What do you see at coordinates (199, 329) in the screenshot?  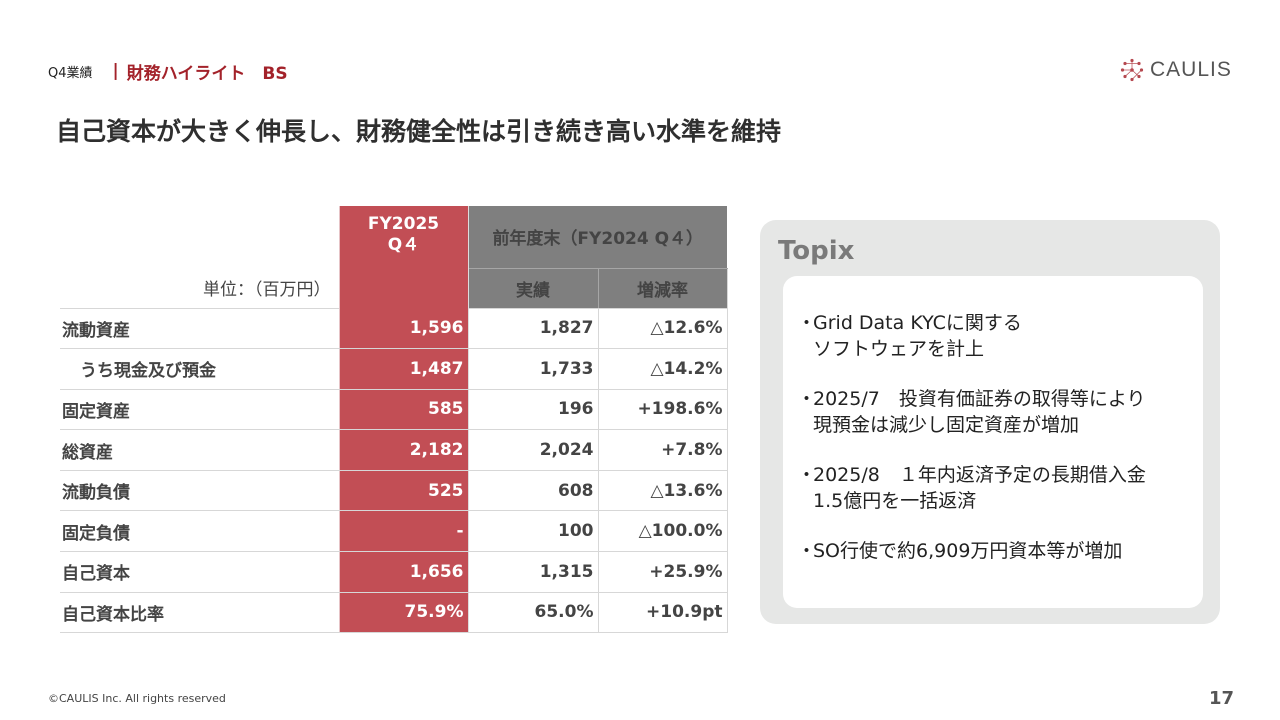 I see `row-label: 流動資産` at bounding box center [199, 329].